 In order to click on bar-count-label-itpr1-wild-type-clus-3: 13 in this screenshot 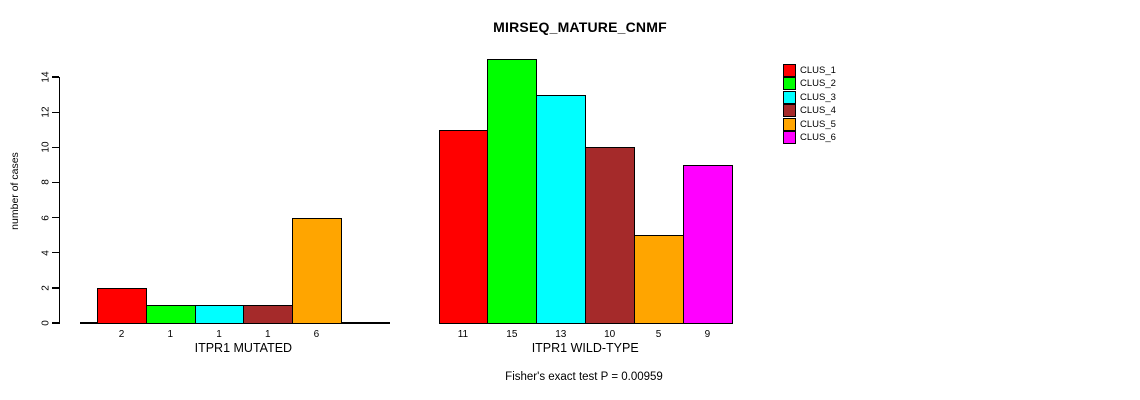, I will do `click(561, 334)`.